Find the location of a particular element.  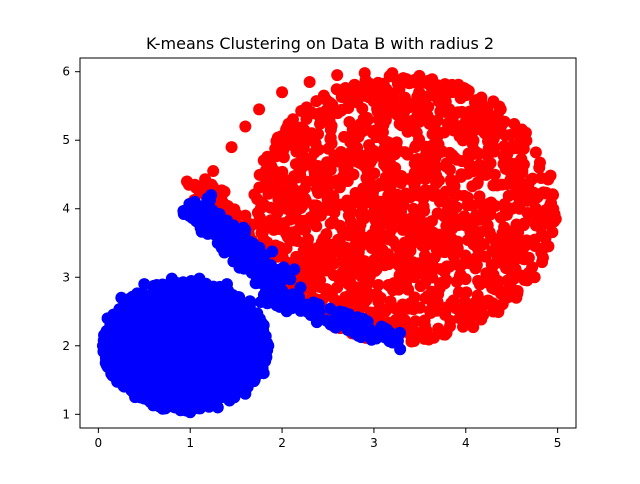

x-tick-label: 0 is located at coordinates (99, 443).